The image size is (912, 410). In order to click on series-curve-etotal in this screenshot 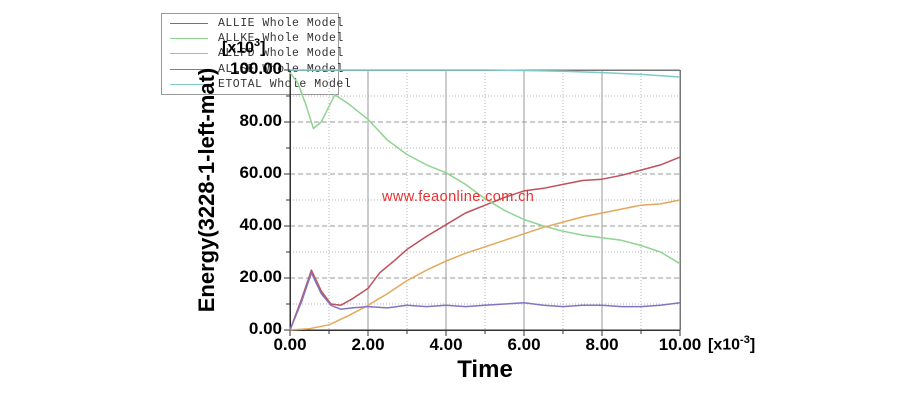, I will do `click(485, 73)`.